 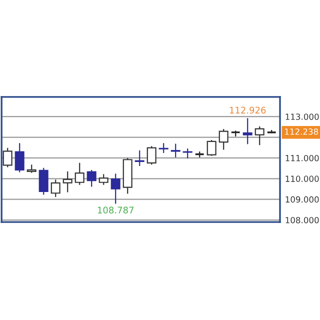 I want to click on y-tick-label: 110.000, so click(x=302, y=179).